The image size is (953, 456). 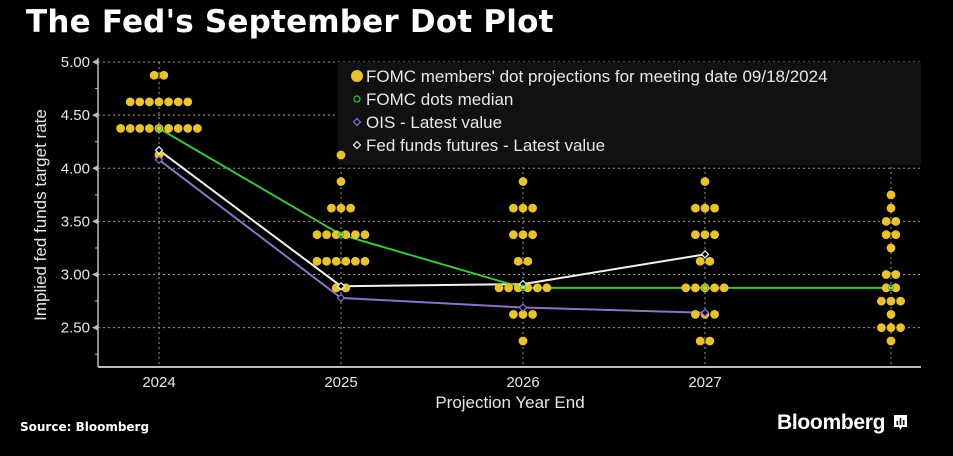 I want to click on y-tick-label: 4.00, so click(x=75, y=168).